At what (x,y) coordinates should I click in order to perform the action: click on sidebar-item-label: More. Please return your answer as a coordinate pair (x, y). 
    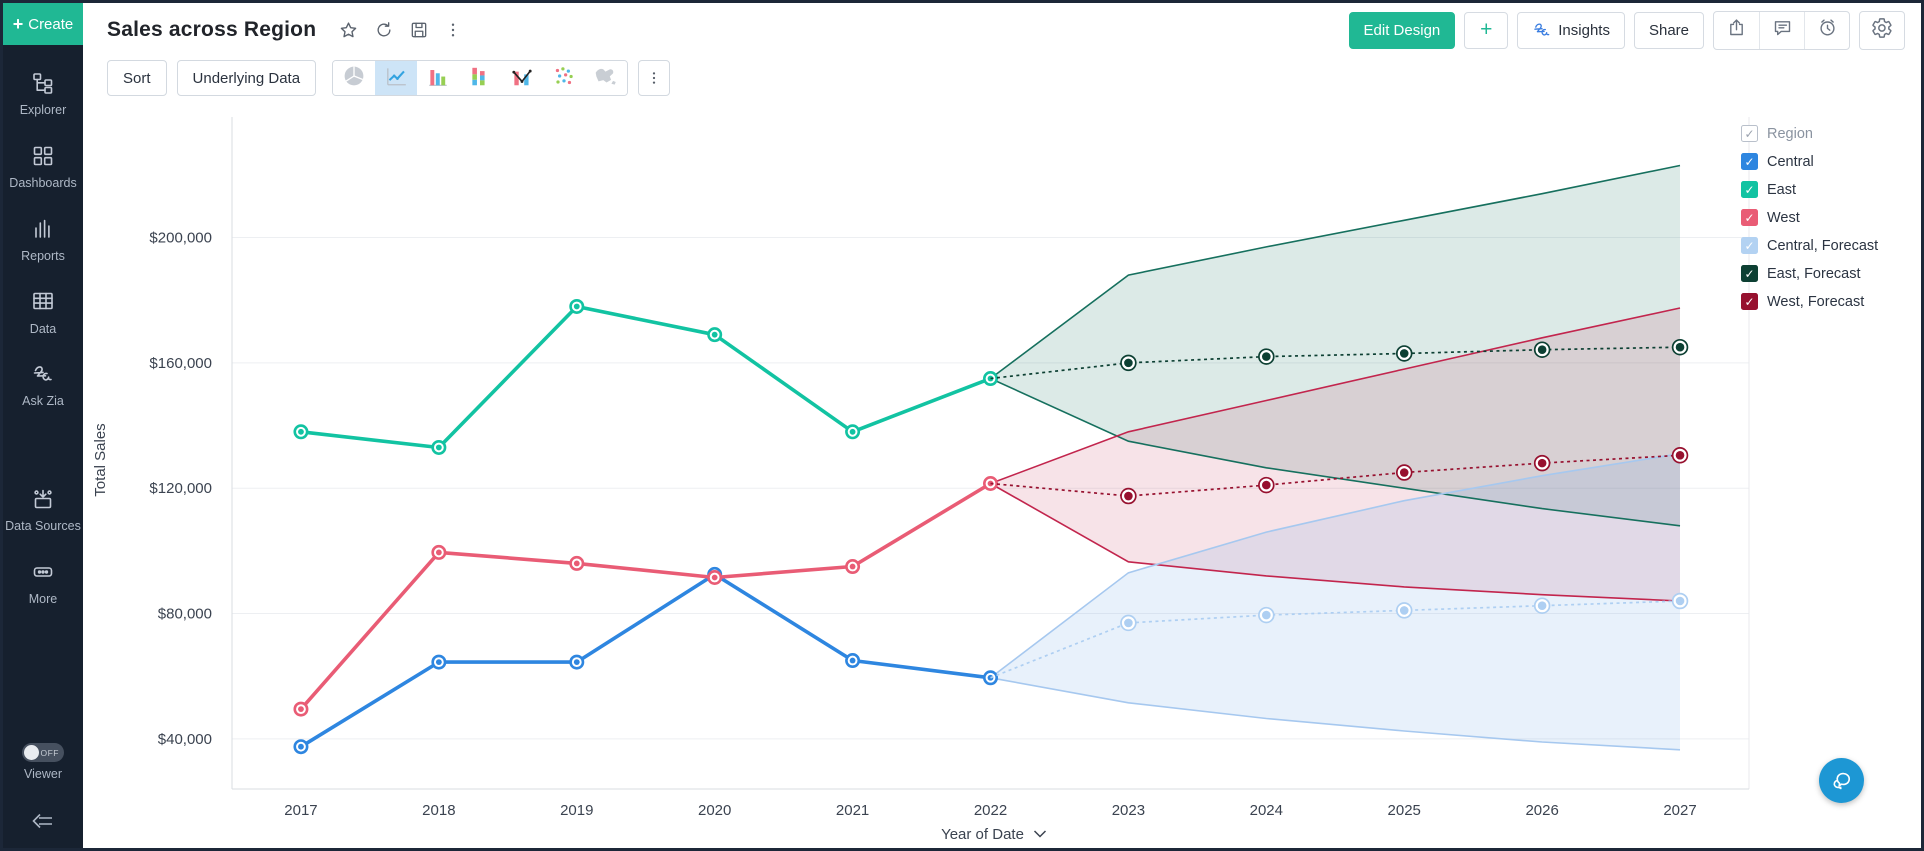
    Looking at the image, I should click on (43, 598).